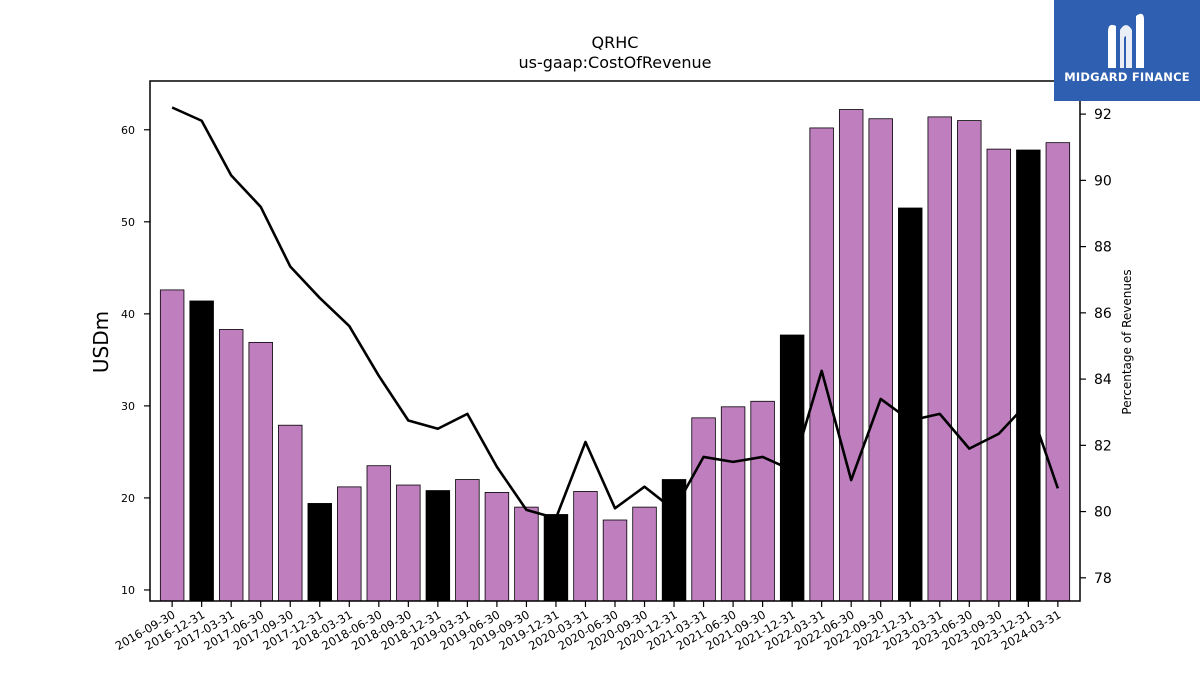 The height and width of the screenshot is (675, 1200). I want to click on y2-tick-label-90: 90, so click(1103, 181).